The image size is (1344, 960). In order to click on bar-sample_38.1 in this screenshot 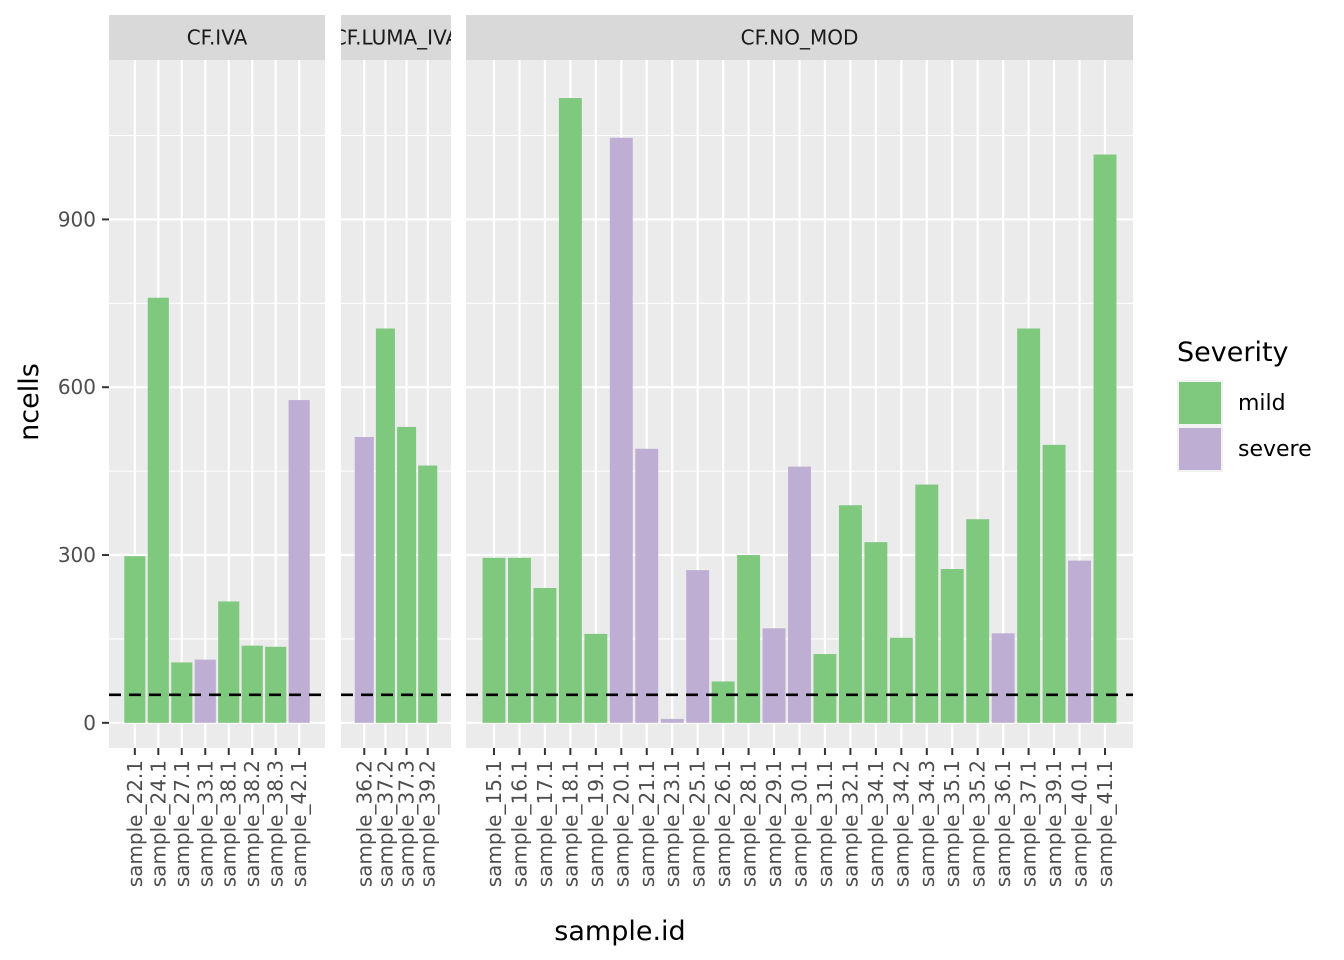, I will do `click(229, 662)`.